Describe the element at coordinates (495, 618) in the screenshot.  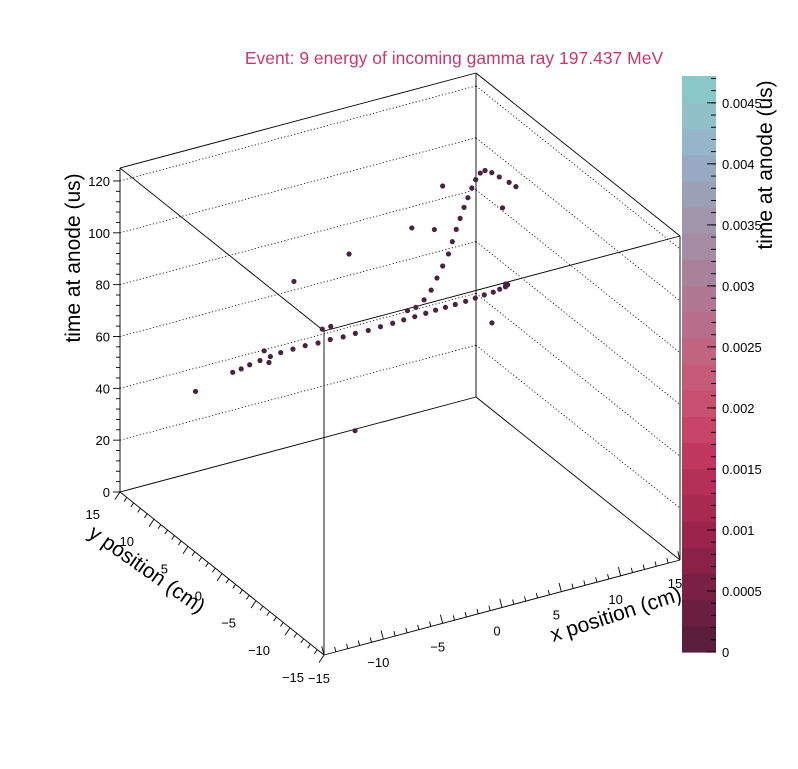
I see `x-axis: −15 −10 −5 0 5 10 15` at that location.